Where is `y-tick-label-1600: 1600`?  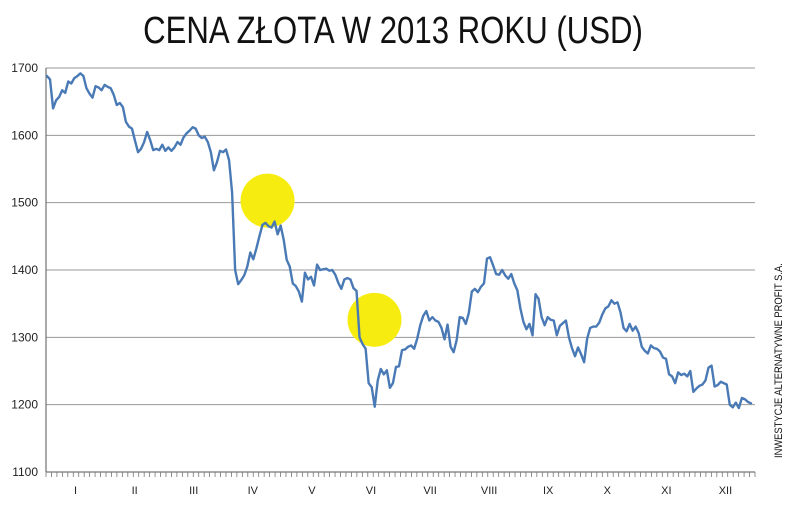 y-tick-label-1600: 1600 is located at coordinates (24, 135).